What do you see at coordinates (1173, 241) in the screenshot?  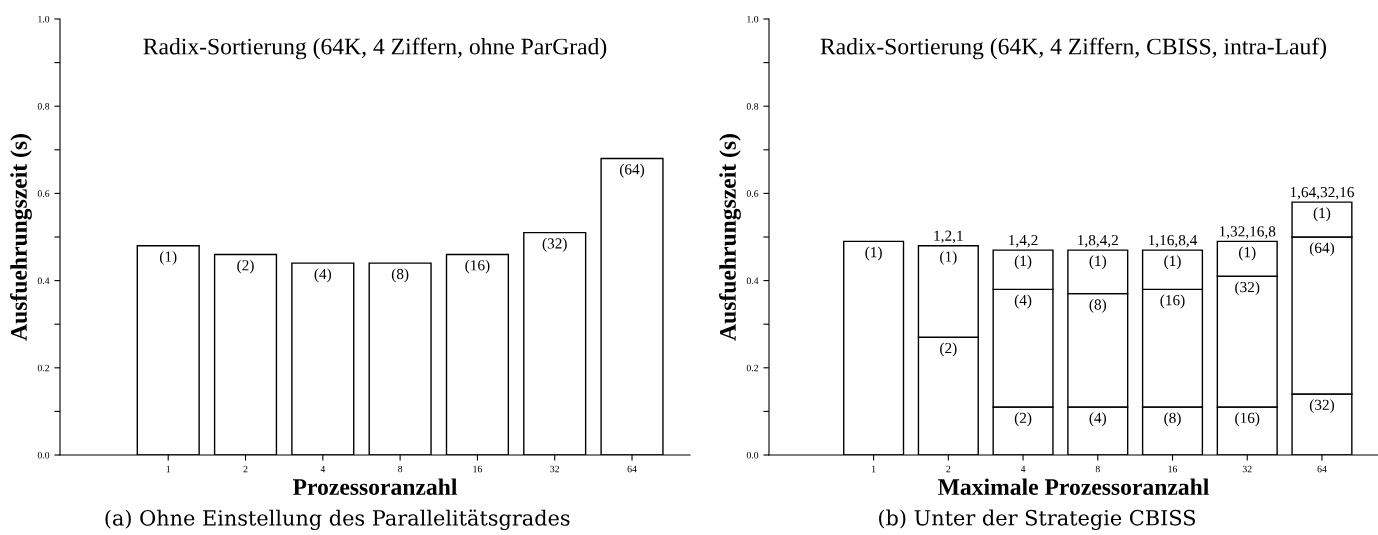 I see `total-label: 1,16,8,4` at bounding box center [1173, 241].